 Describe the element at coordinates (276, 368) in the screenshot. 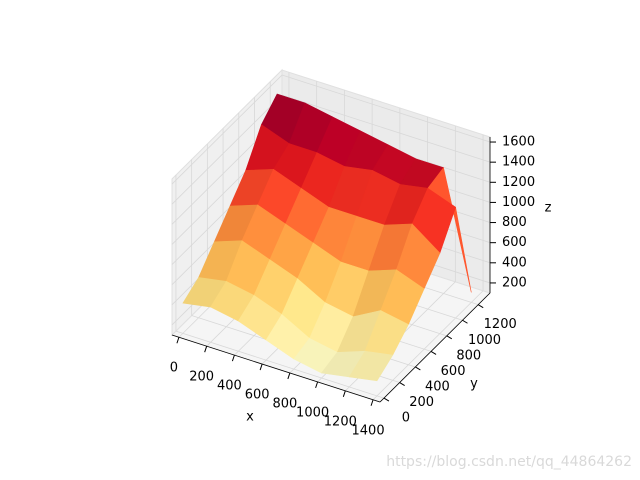

I see `x-axis-line` at that location.